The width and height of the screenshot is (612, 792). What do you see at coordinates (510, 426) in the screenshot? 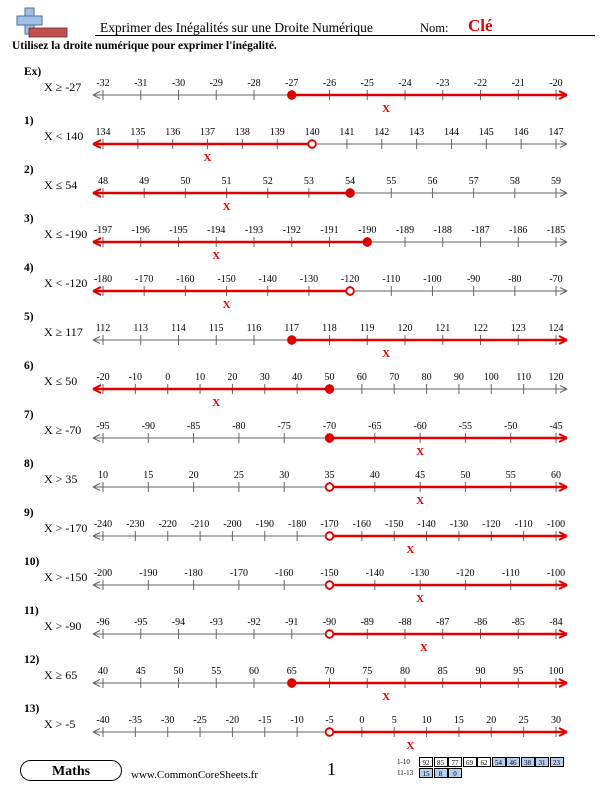
I see `tick-label: -50` at bounding box center [510, 426].